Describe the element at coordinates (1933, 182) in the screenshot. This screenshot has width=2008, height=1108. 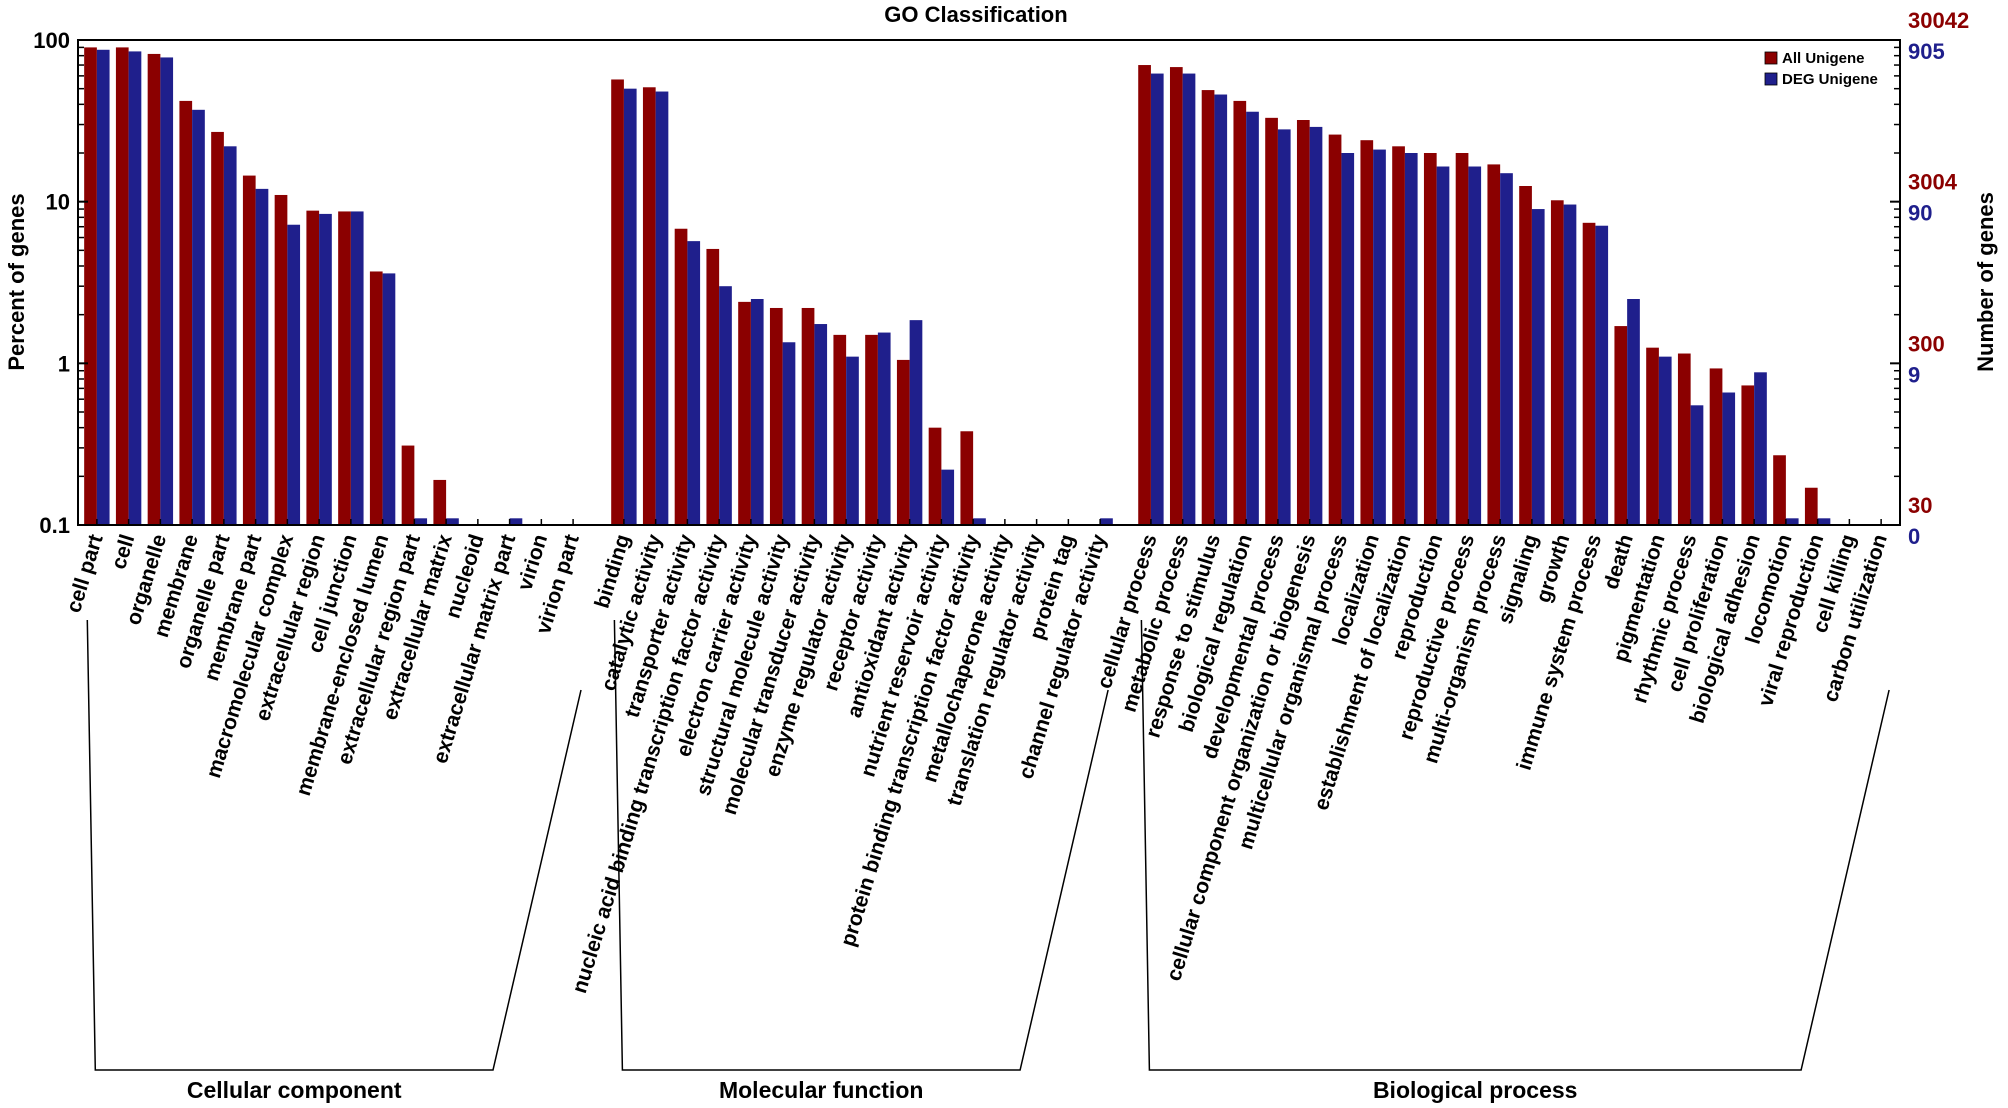
I see `right-tick-label-all: 3004` at that location.